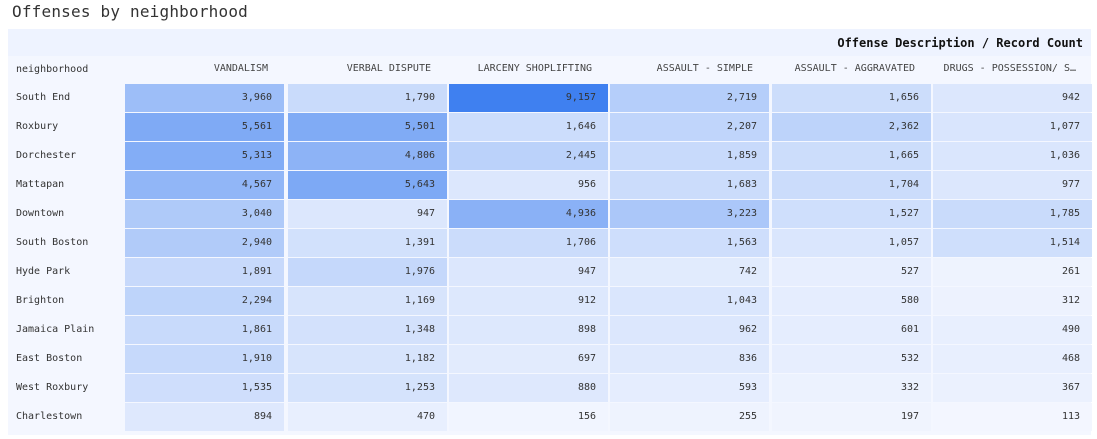 Image resolution: width=1097 pixels, height=439 pixels. Describe the element at coordinates (851, 359) in the screenshot. I see `heatmap-cell: 532` at that location.